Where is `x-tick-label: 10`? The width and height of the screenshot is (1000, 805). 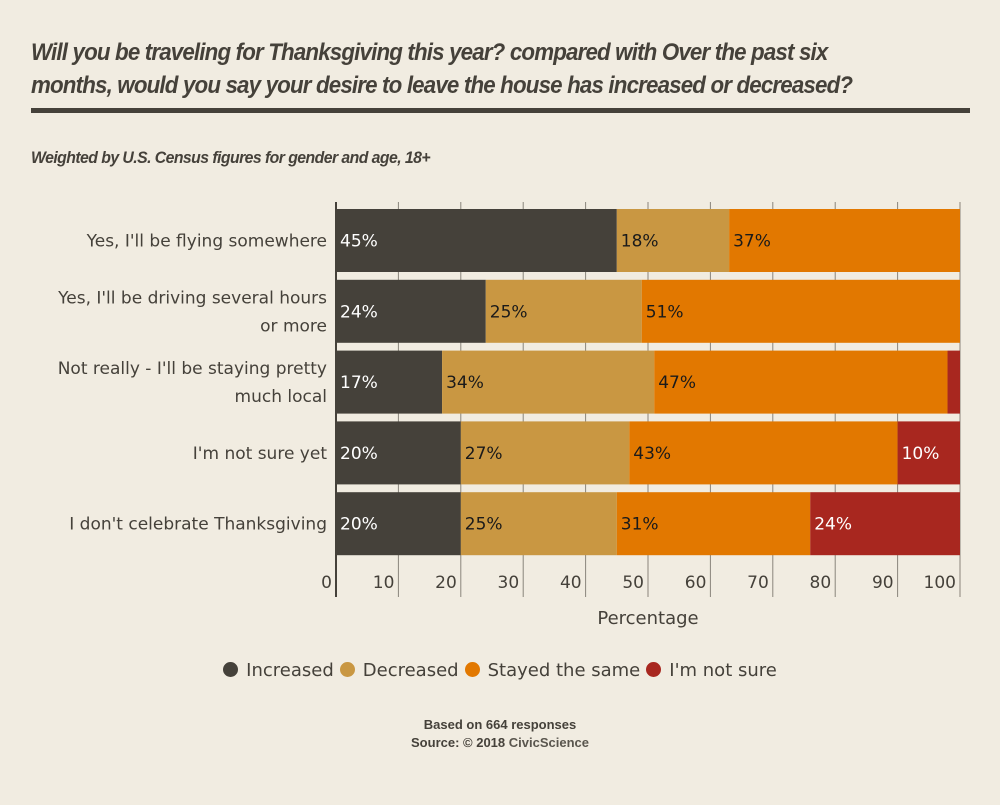 x-tick-label: 10 is located at coordinates (384, 583).